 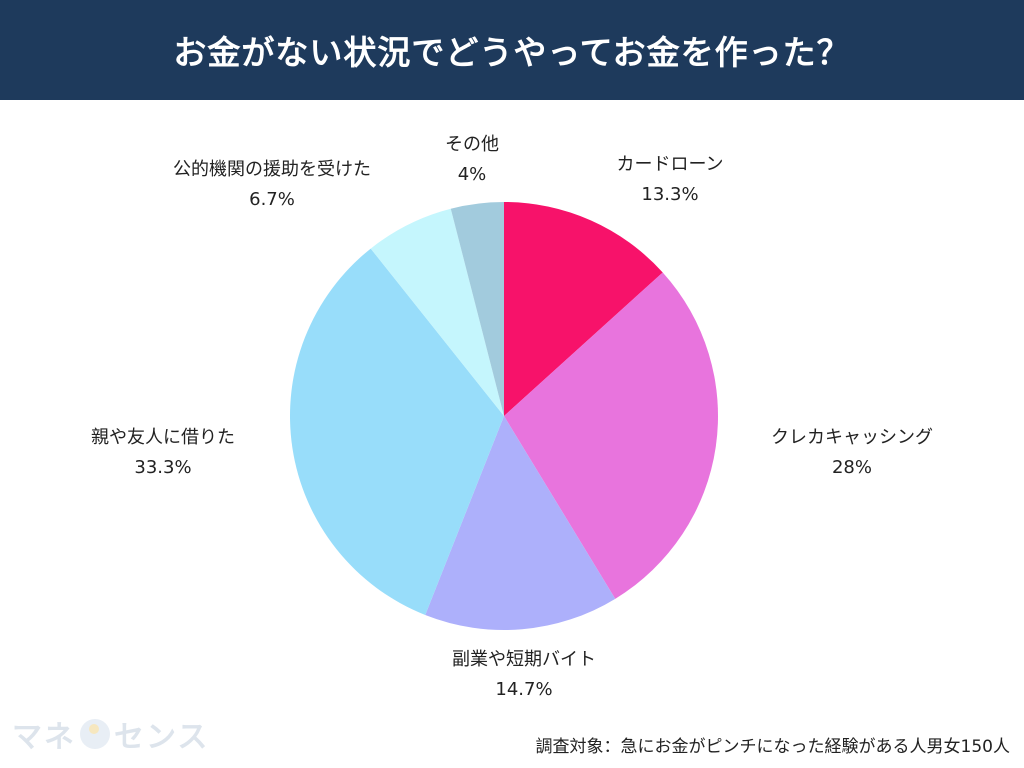 I want to click on slice-label-name: その他, so click(x=472, y=144).